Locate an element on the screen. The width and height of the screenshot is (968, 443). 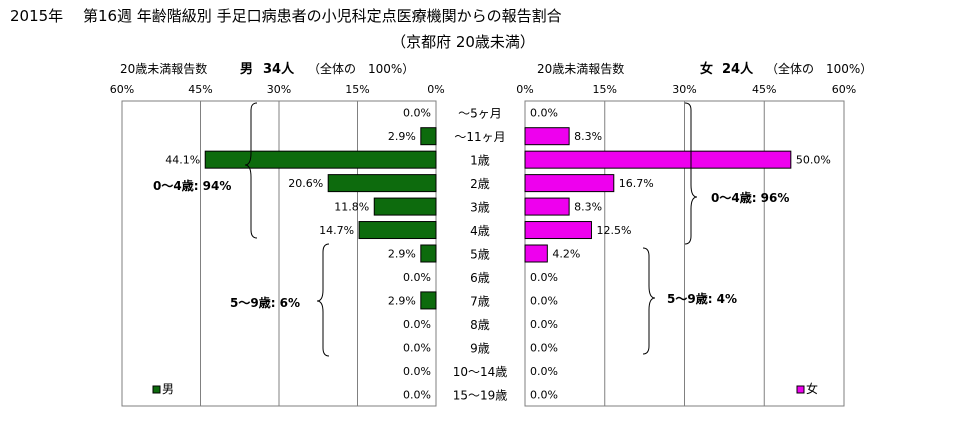
female-value-label: 12.5% is located at coordinates (613, 230).